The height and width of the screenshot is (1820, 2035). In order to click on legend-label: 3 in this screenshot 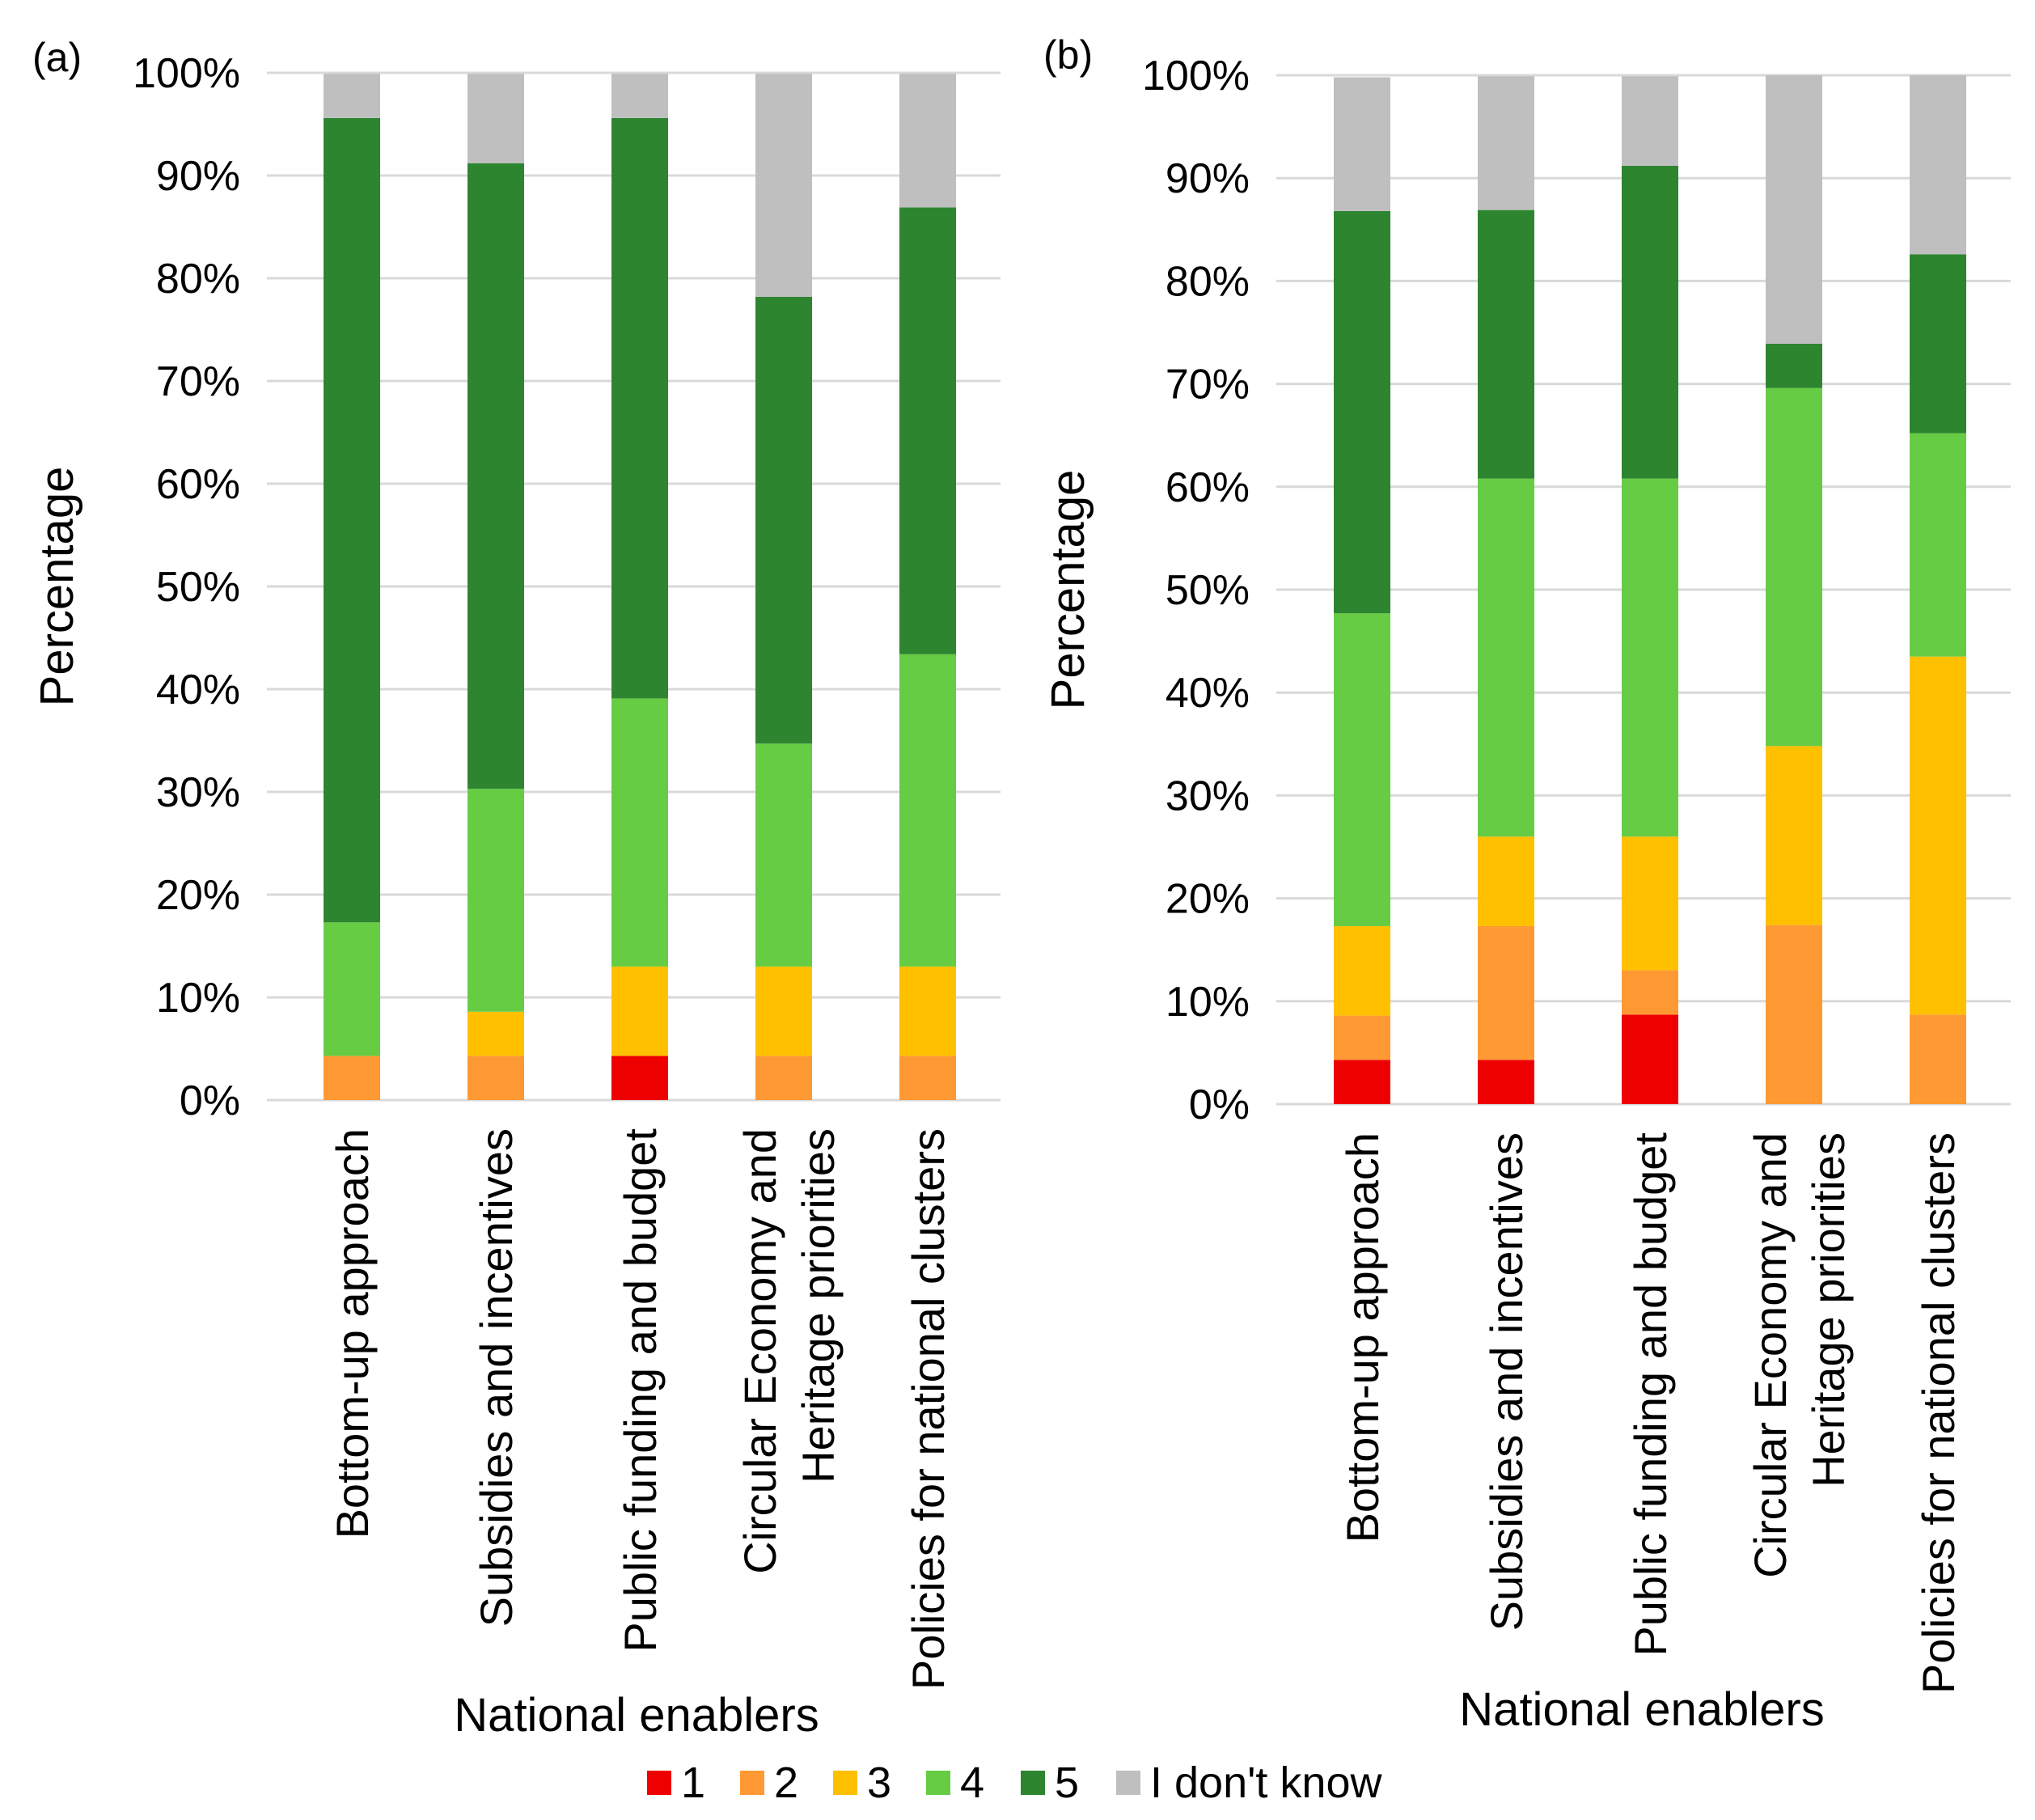, I will do `click(879, 1783)`.